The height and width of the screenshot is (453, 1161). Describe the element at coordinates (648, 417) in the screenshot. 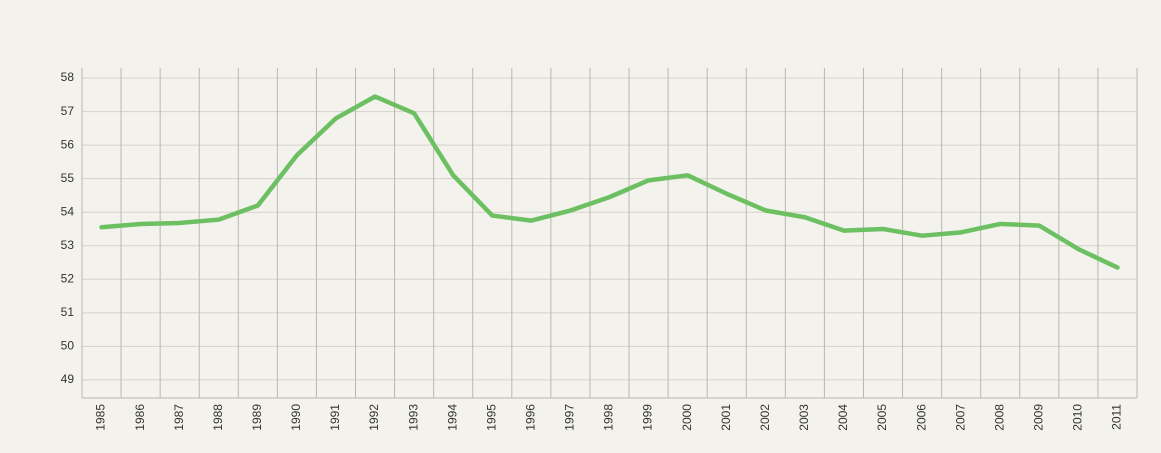

I see `x-tick-label: 1999` at that location.